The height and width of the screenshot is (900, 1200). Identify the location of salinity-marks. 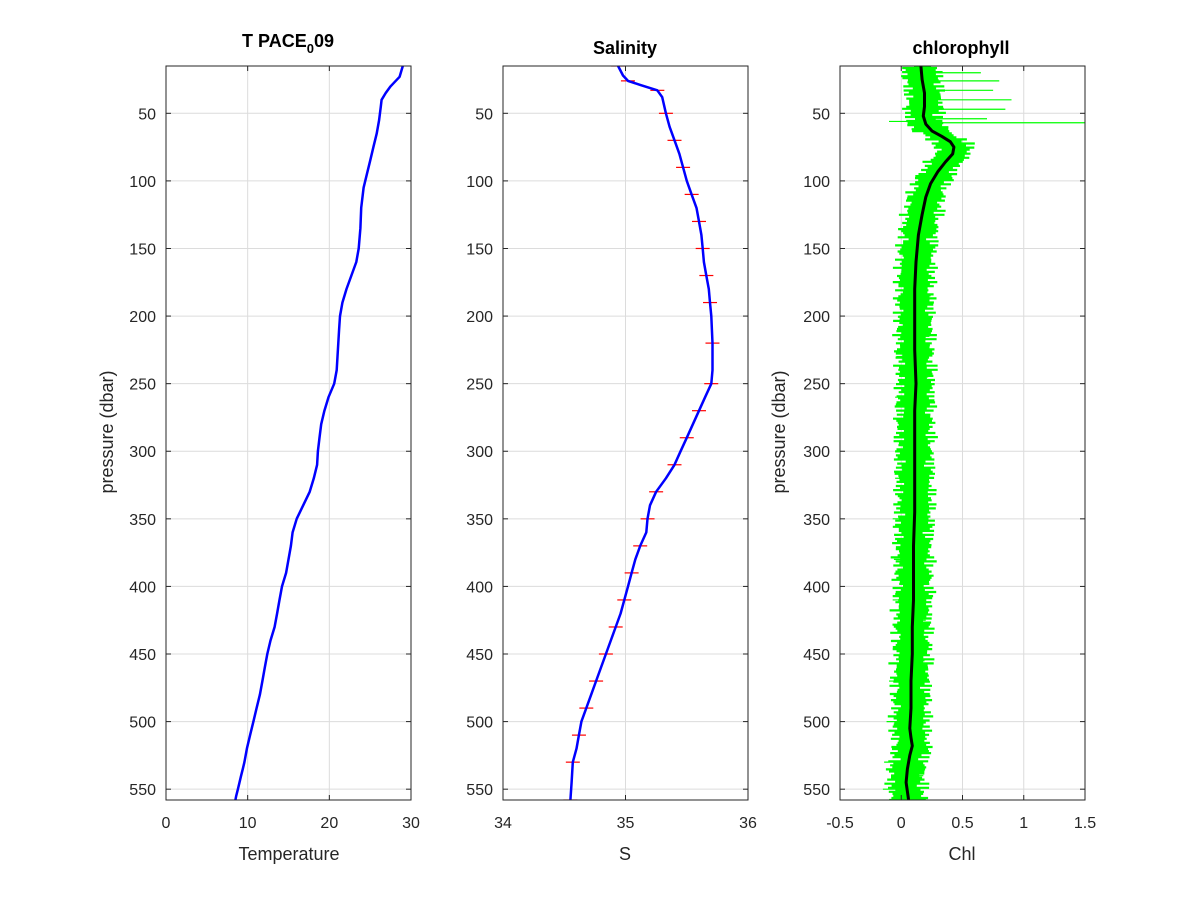
(641, 433).